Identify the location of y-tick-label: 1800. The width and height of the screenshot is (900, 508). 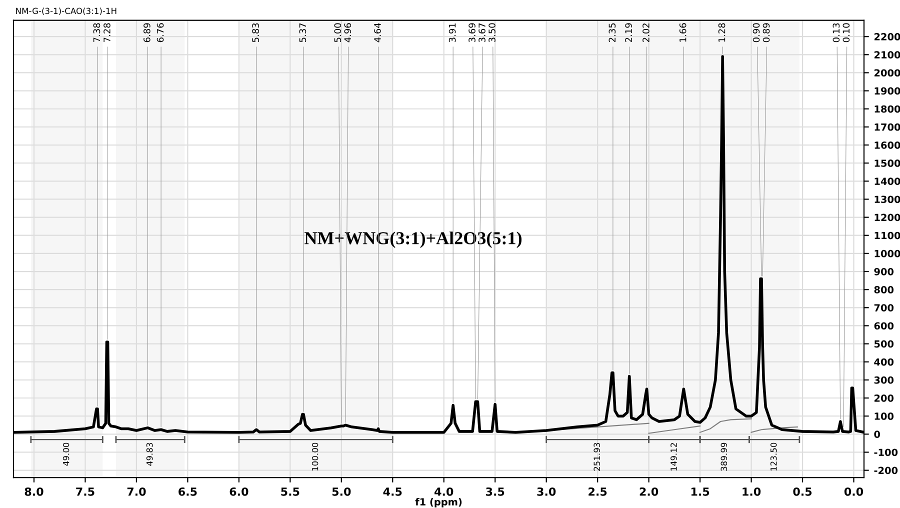
(887, 109).